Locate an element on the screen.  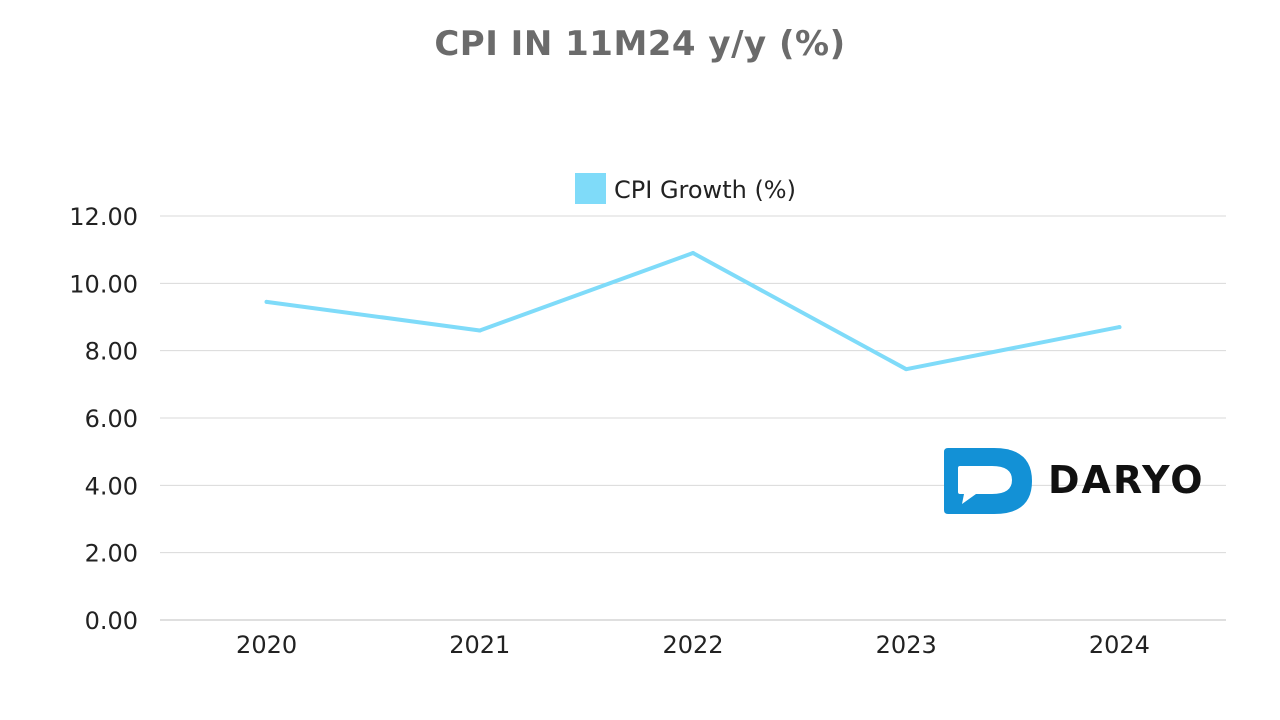
daryo-logo: DARYO is located at coordinates (1075, 481).